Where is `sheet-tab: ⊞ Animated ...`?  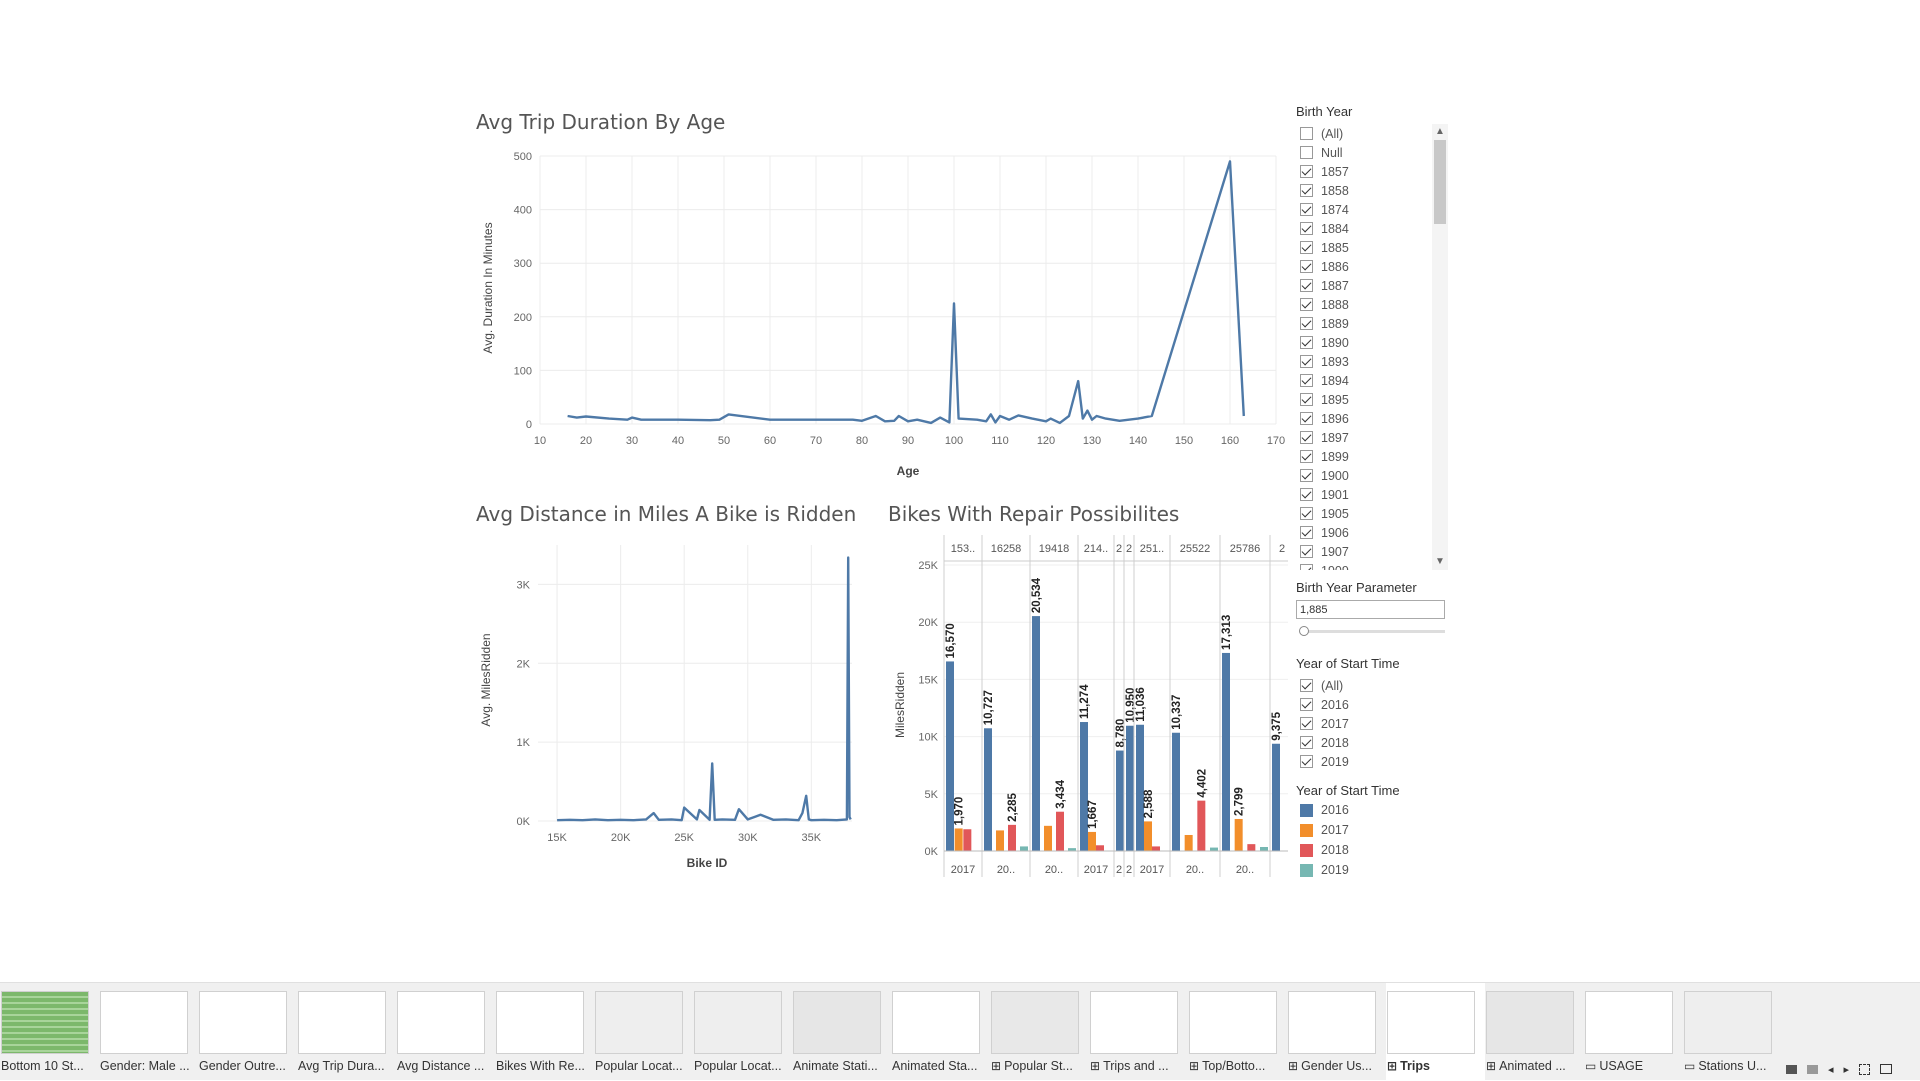 sheet-tab: ⊞ Animated ... is located at coordinates (1534, 1032).